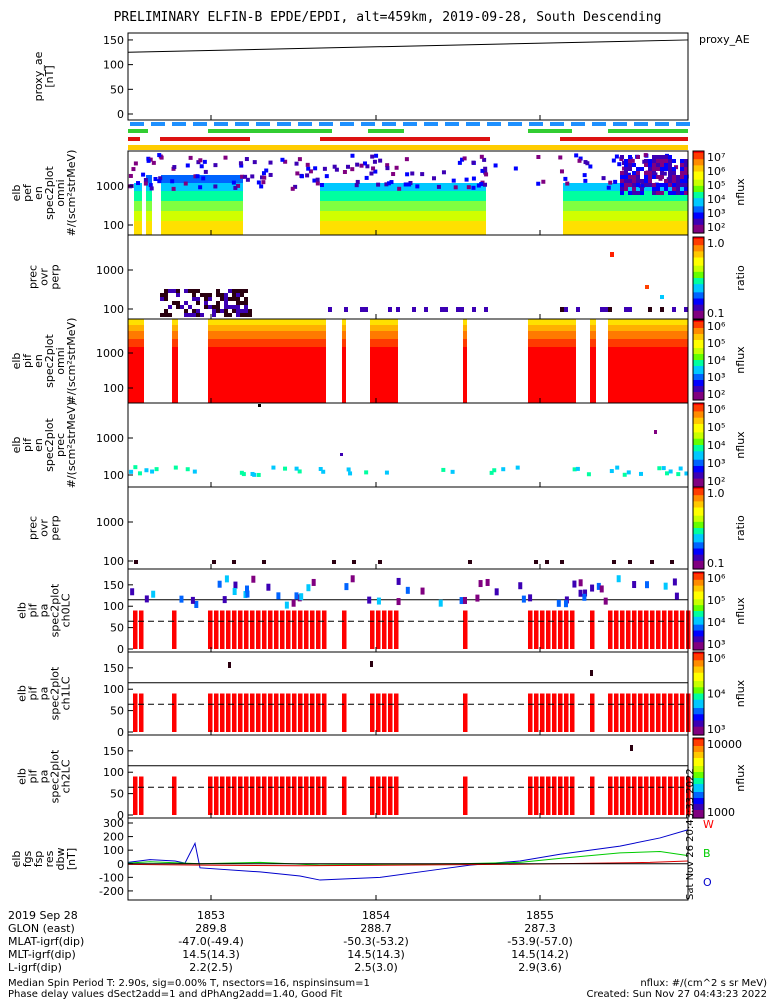 This screenshot has width=775, height=1000. I want to click on epde_ratio-ylabel: perp, so click(55, 276).